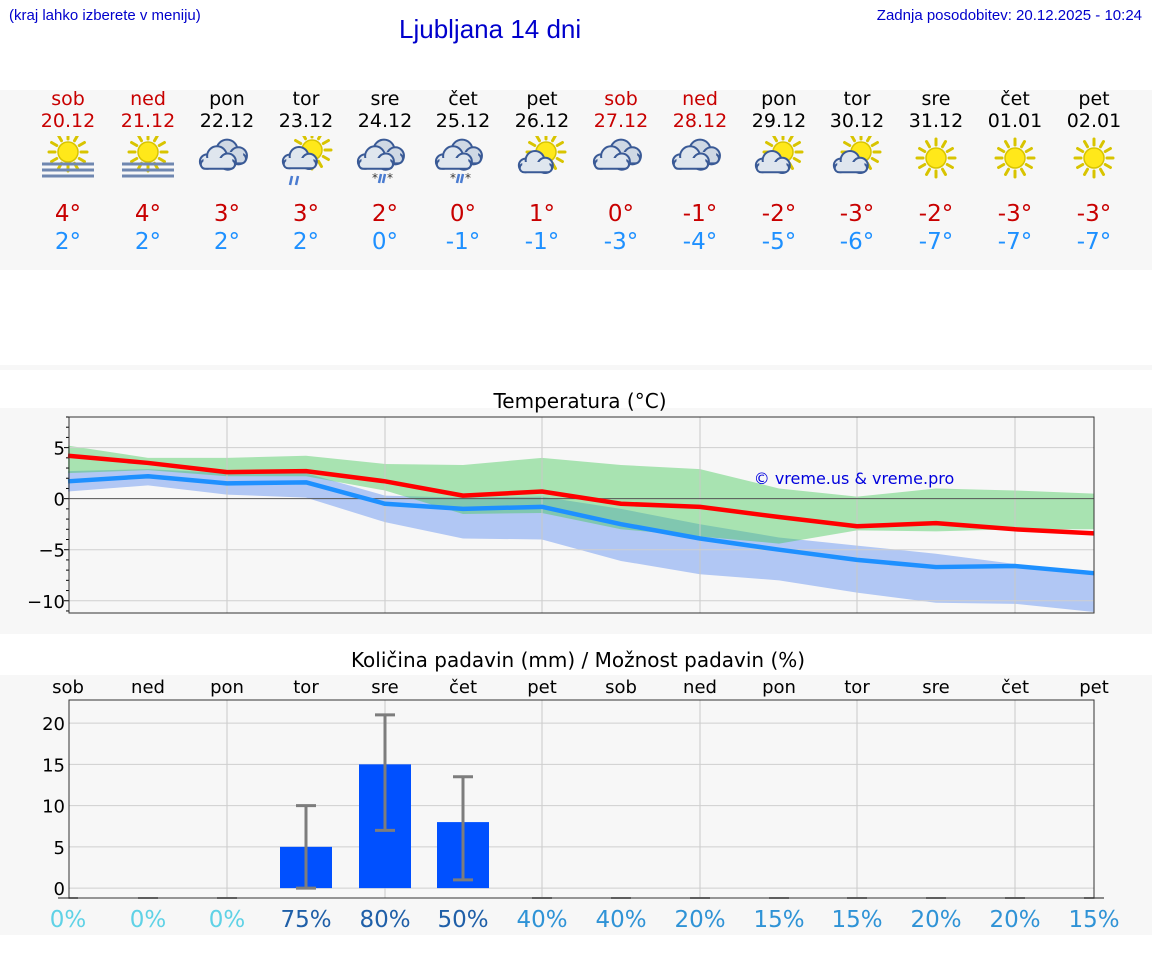 This screenshot has height=975, width=1152. What do you see at coordinates (148, 99) in the screenshot?
I see `day-name: ned` at bounding box center [148, 99].